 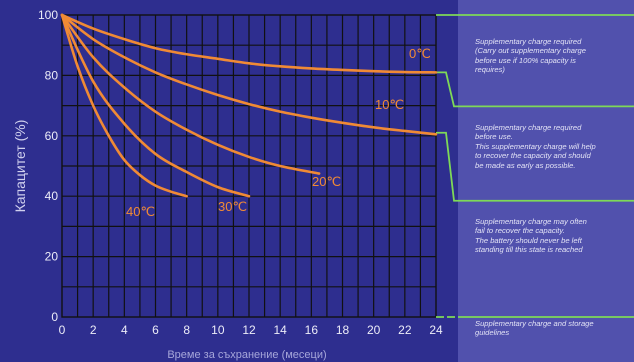 I want to click on series-label-2: 20℃, so click(x=326, y=181).